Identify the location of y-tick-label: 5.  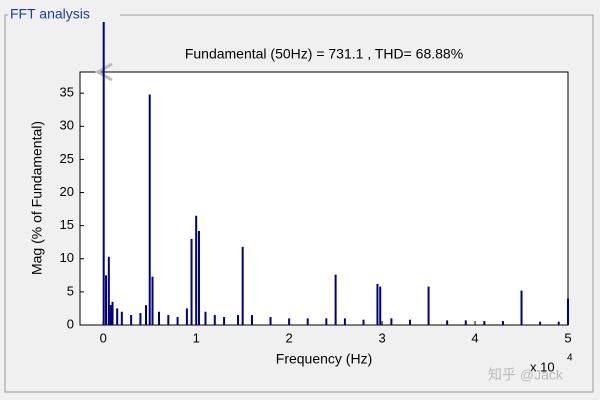
(70, 290).